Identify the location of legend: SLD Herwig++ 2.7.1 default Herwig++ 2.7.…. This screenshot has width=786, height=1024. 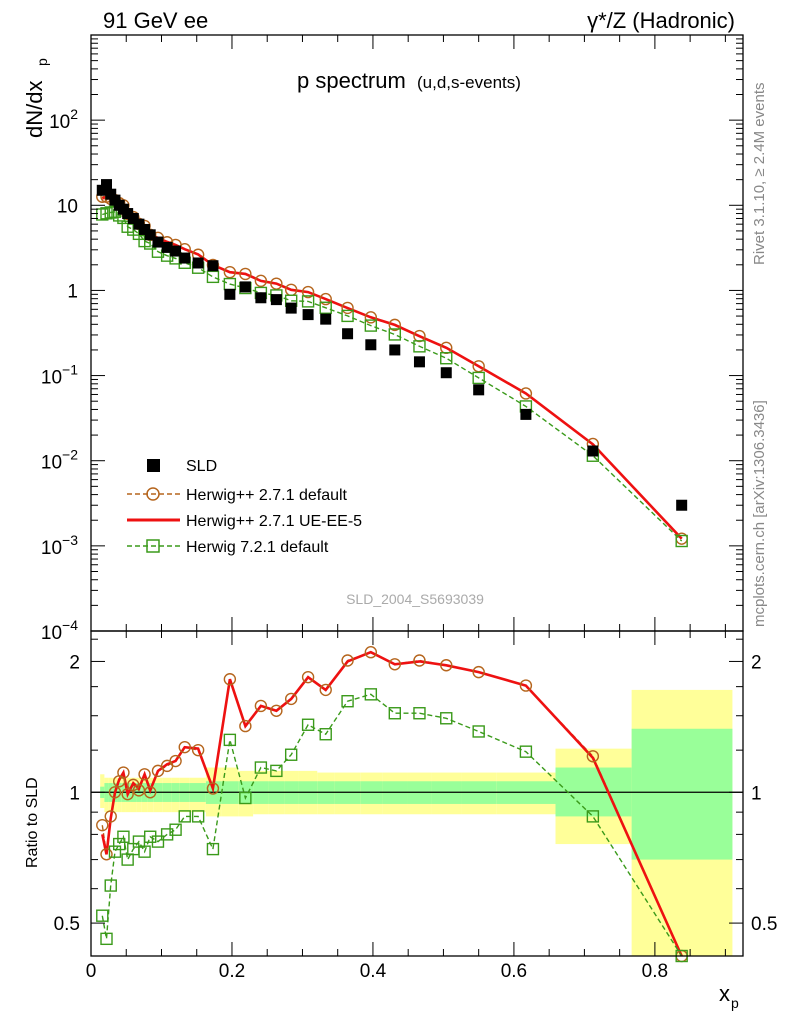
(244, 507).